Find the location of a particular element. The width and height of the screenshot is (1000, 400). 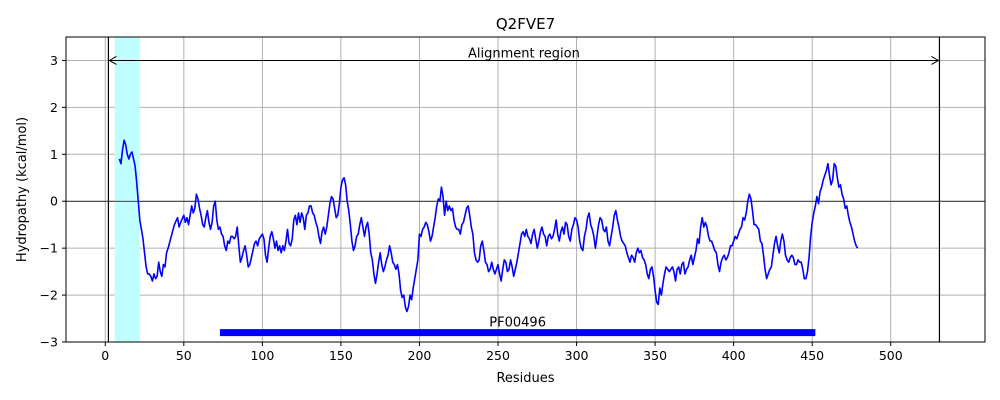

highlight-band is located at coordinates (127, 189).